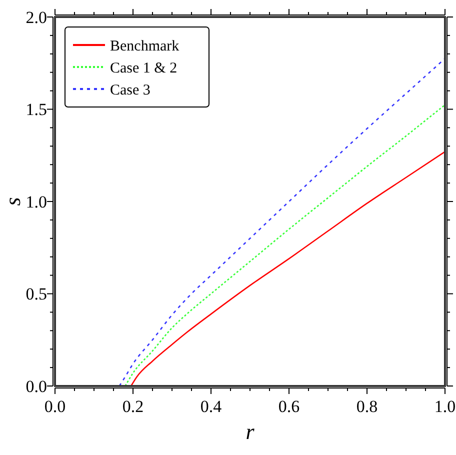  Describe the element at coordinates (144, 68) in the screenshot. I see `legend-label: Case 1 & 2` at that location.